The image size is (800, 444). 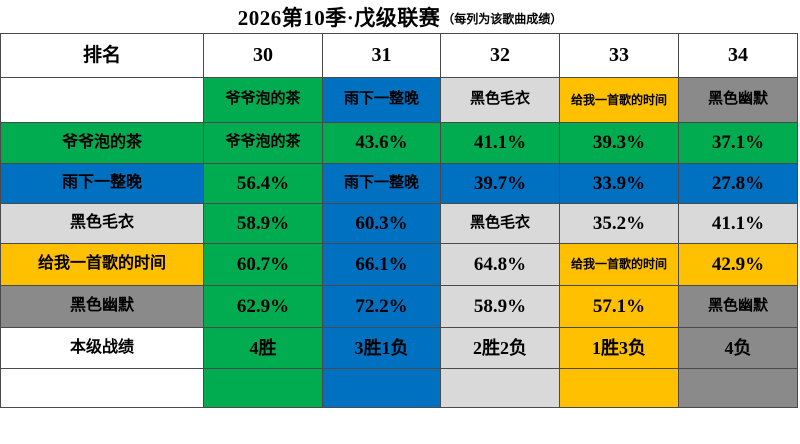 What do you see at coordinates (738, 143) in the screenshot?
I see `matrix-cell: 37.1%` at bounding box center [738, 143].